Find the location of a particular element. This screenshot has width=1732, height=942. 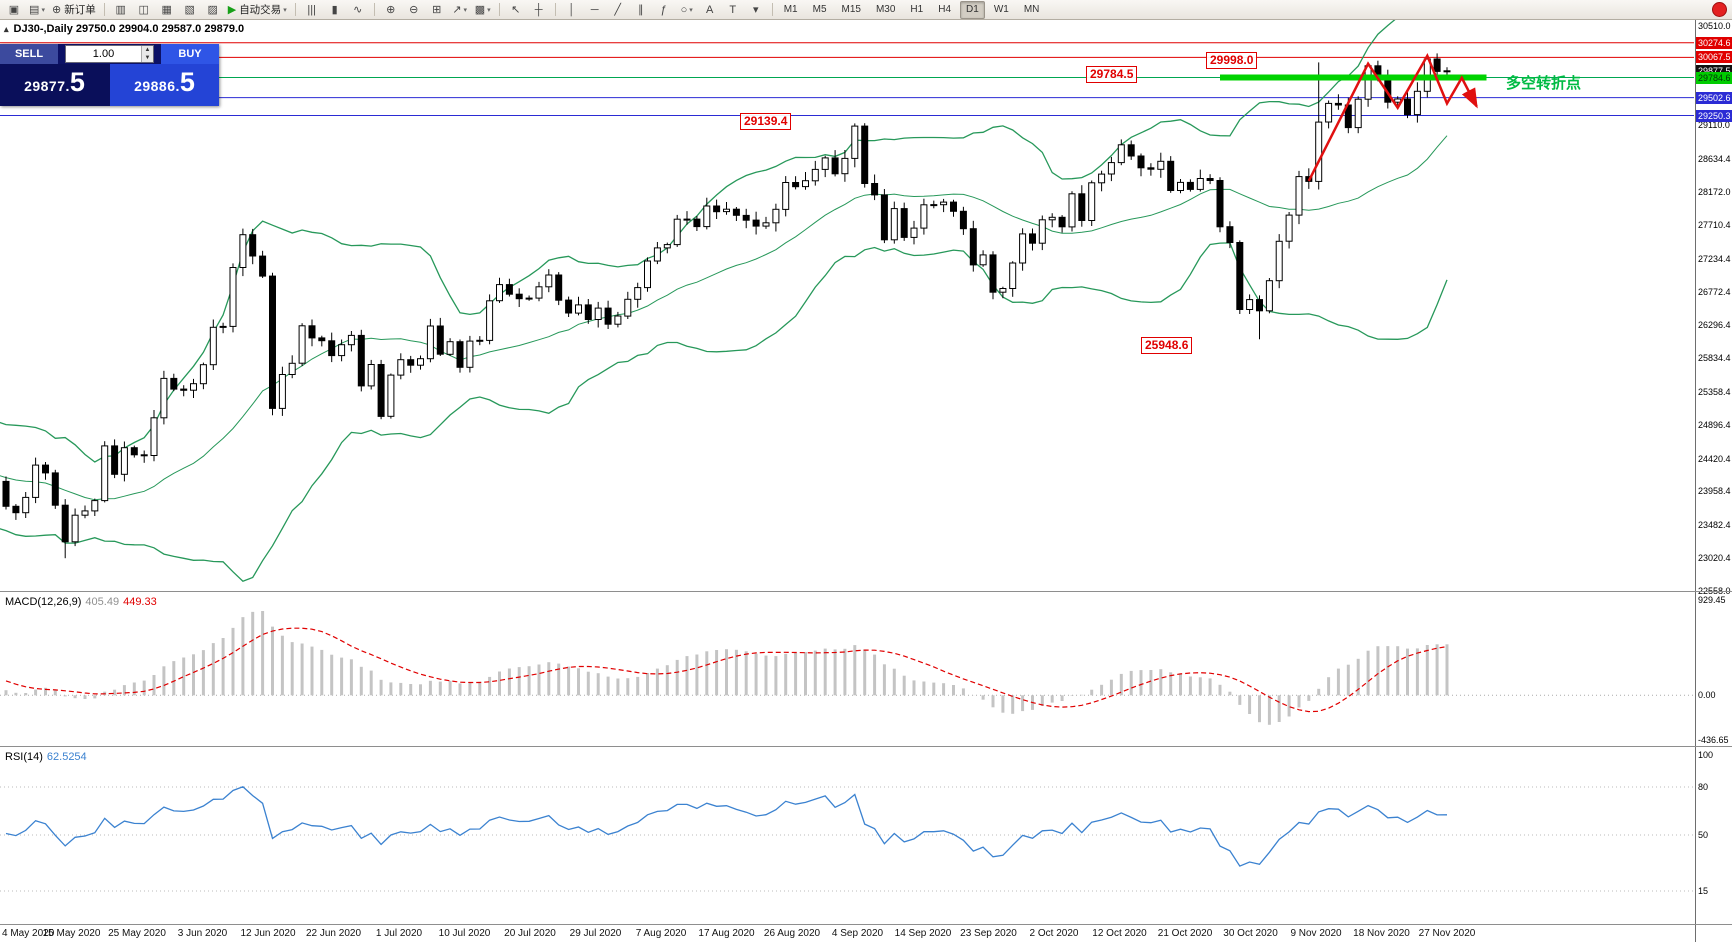

price-axis-label: 23958.4 is located at coordinates (1714, 491).